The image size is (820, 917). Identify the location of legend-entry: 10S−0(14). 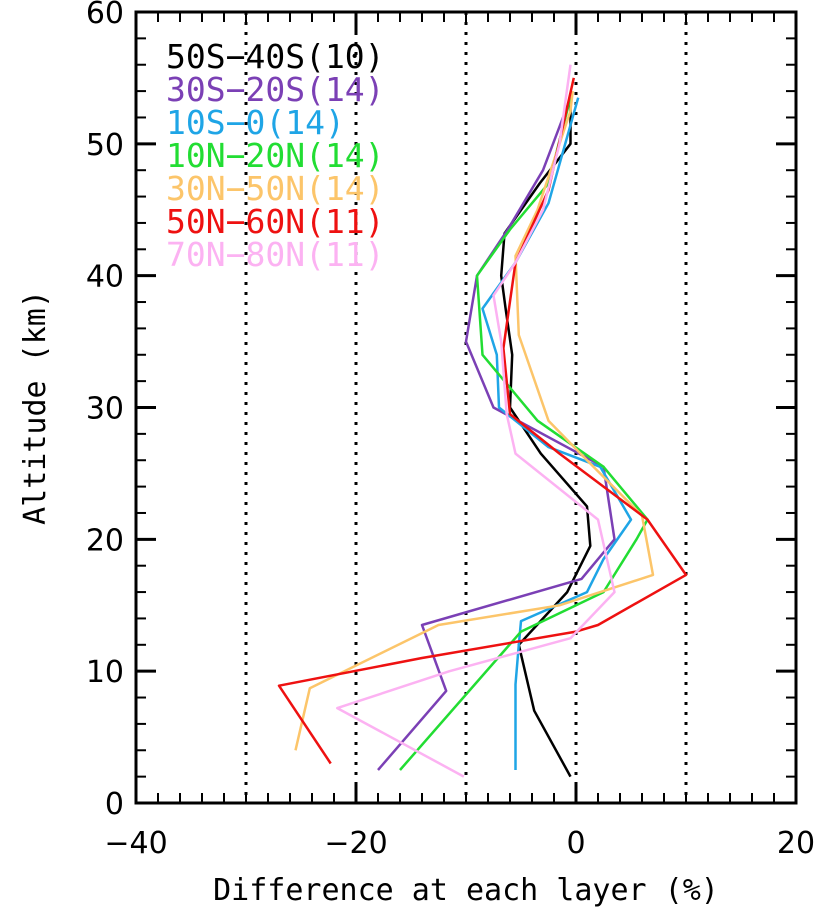
(255, 122).